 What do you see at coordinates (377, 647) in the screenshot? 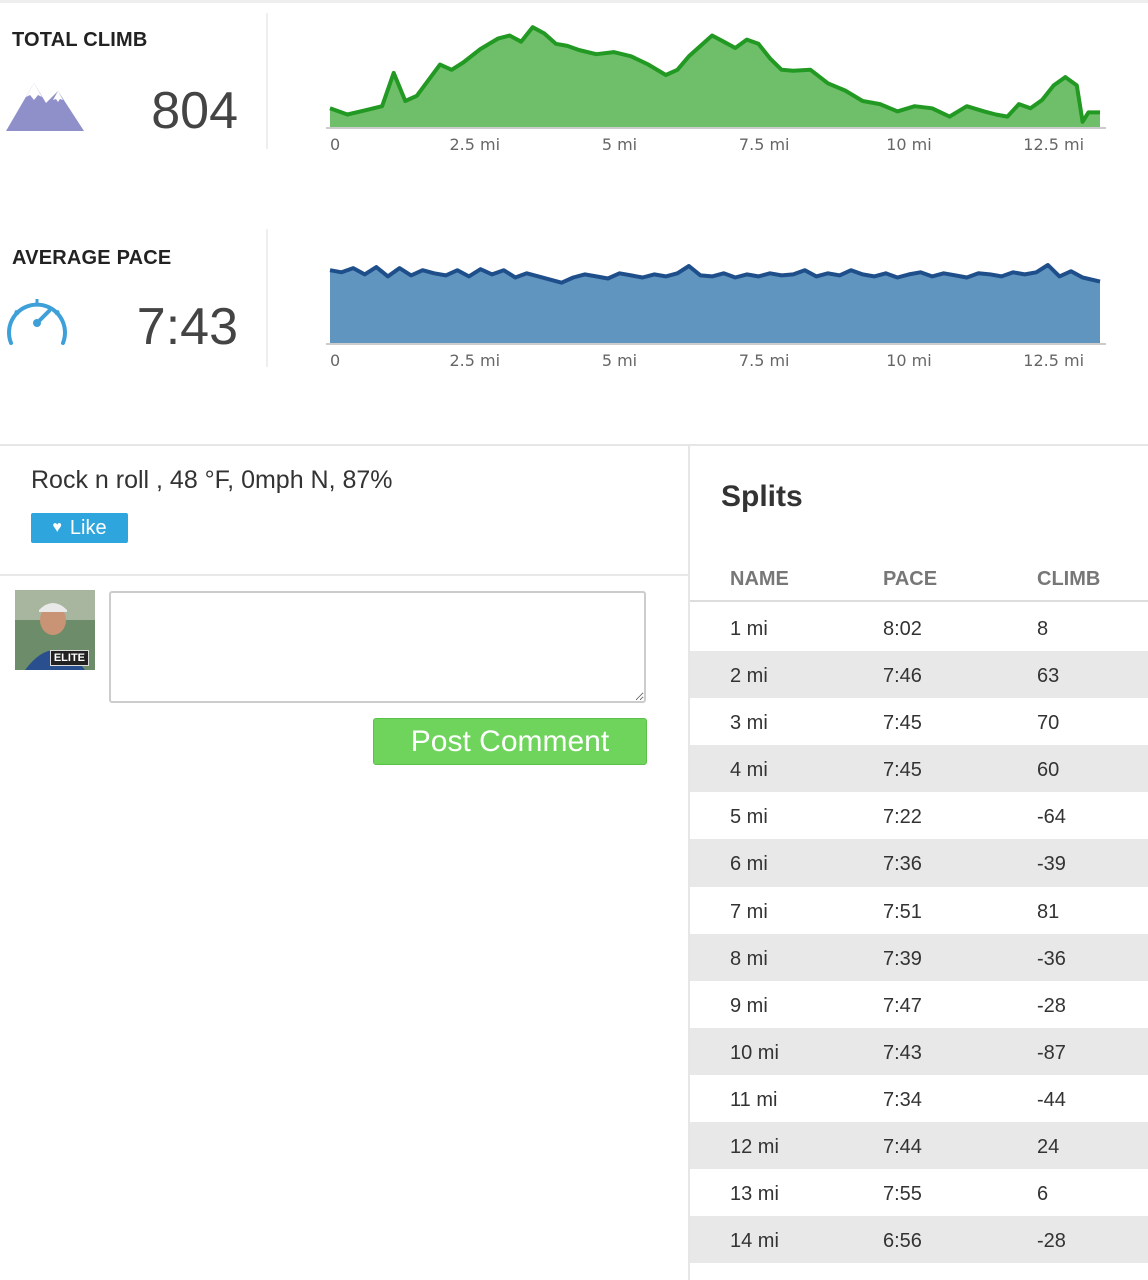
I see `comment-input` at bounding box center [377, 647].